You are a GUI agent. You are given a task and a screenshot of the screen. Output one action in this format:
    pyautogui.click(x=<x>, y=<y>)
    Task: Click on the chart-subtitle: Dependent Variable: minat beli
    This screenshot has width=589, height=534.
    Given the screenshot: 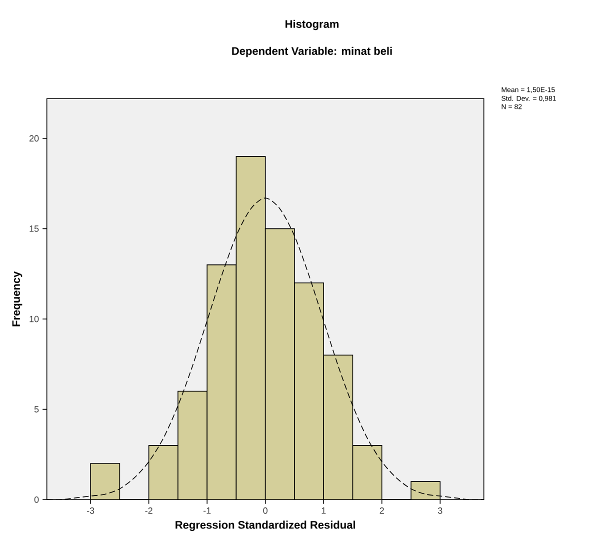 What is the action you would take?
    pyautogui.click(x=312, y=51)
    